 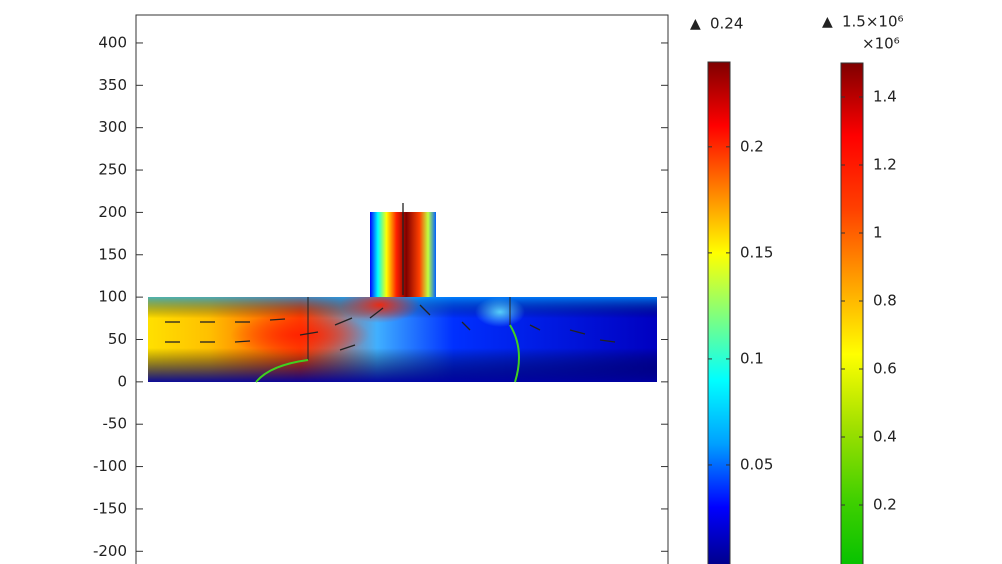 What do you see at coordinates (885, 301) in the screenshot?
I see `colorbar-tick-label: 0.8` at bounding box center [885, 301].